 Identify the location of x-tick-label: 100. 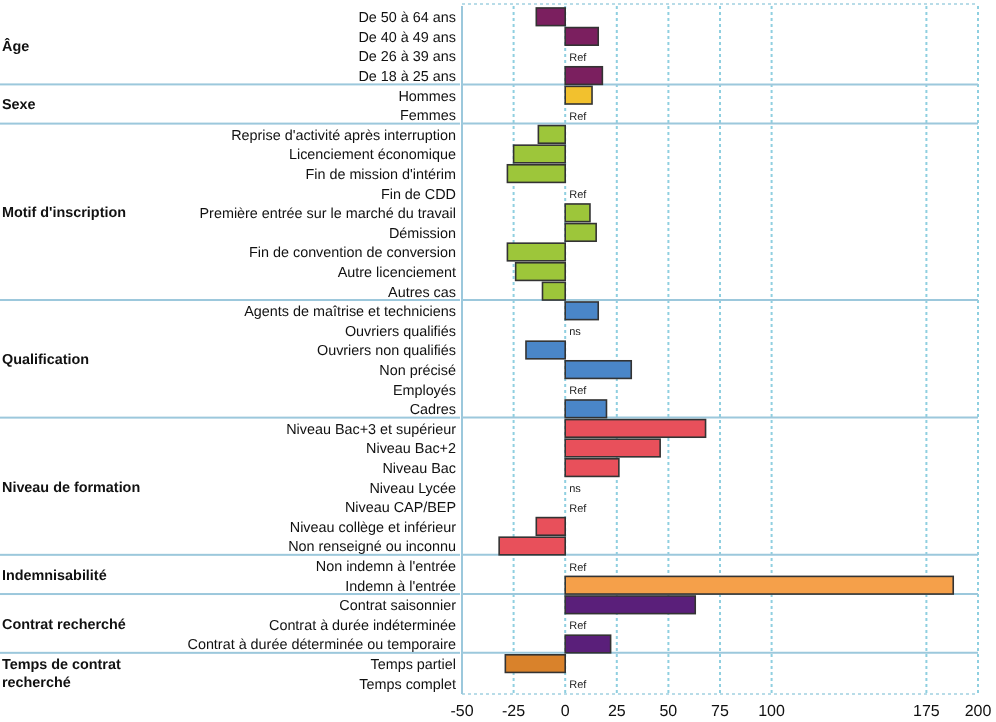
(772, 711).